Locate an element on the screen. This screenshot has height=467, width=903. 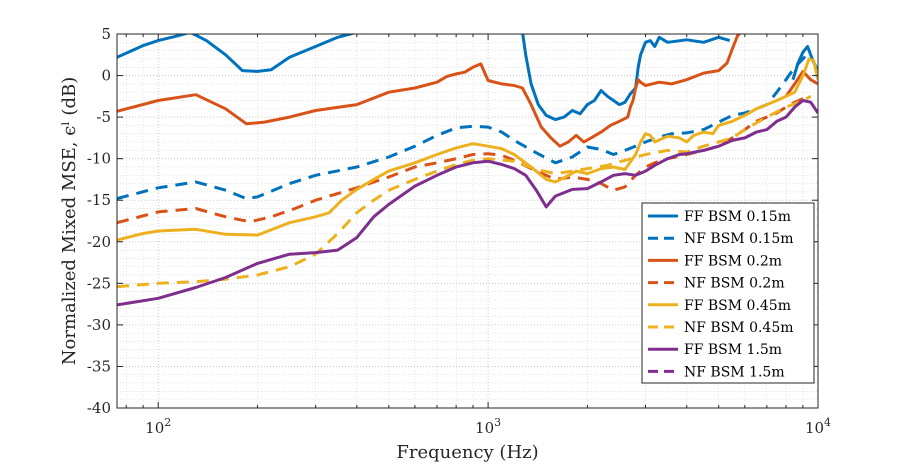
x-tick-label: 10⁴ is located at coordinates (818, 426).